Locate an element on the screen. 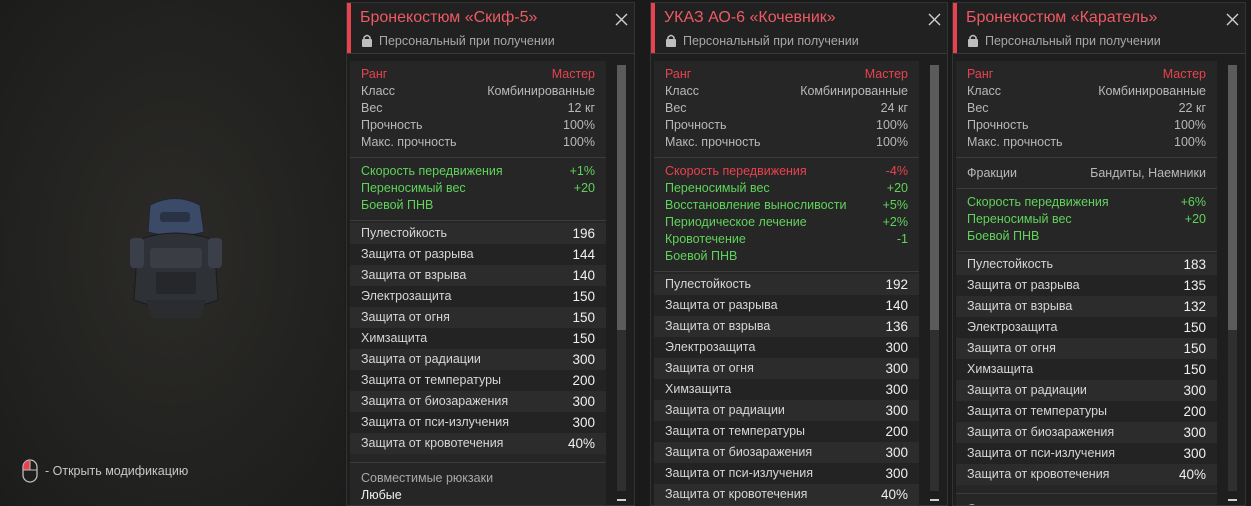 The width and height of the screenshot is (1251, 506). backpacks-value: Любые is located at coordinates (381, 495).